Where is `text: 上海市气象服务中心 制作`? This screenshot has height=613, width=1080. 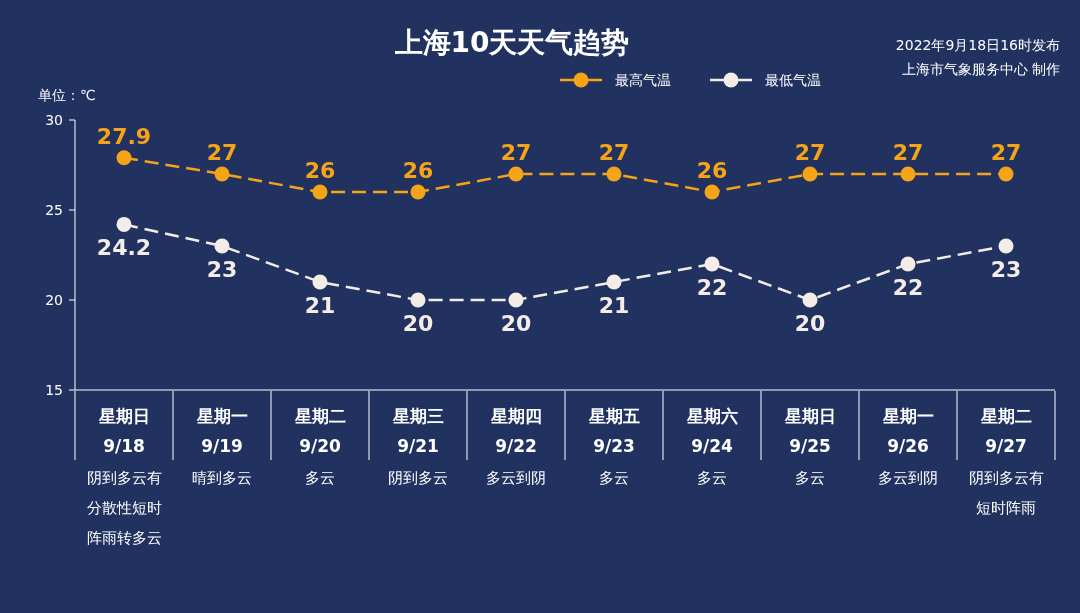 text: 上海市气象服务中心 制作 is located at coordinates (980, 69).